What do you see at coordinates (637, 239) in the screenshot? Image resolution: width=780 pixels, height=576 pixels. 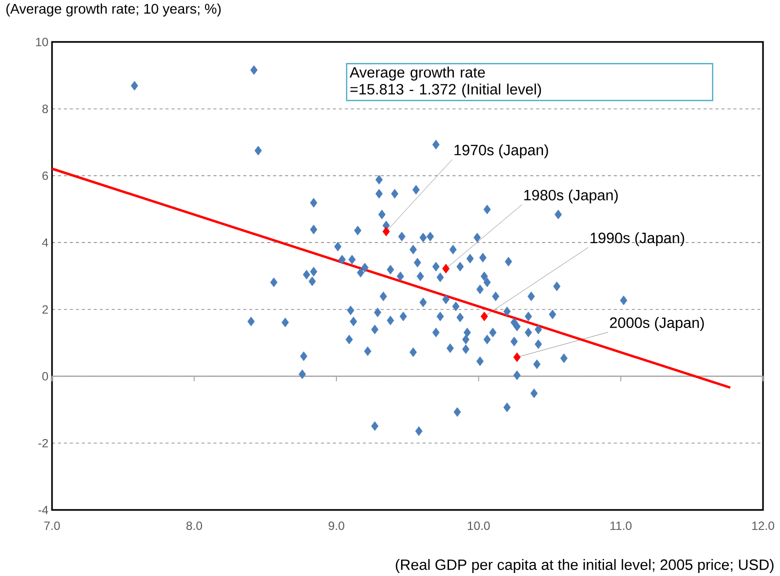 I see `annotation: 1990s (Japan)` at bounding box center [637, 239].